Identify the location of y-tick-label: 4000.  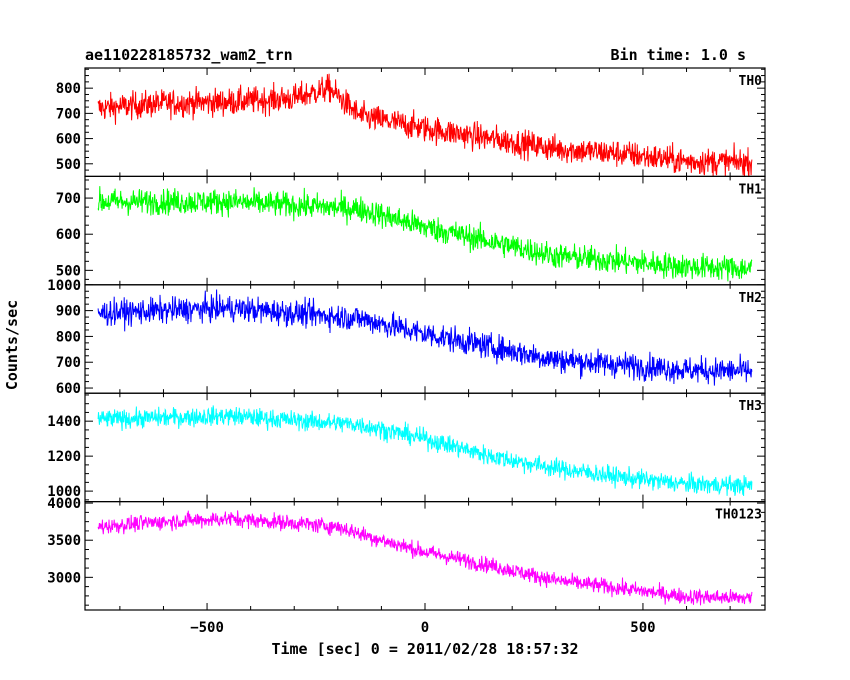
(64, 504).